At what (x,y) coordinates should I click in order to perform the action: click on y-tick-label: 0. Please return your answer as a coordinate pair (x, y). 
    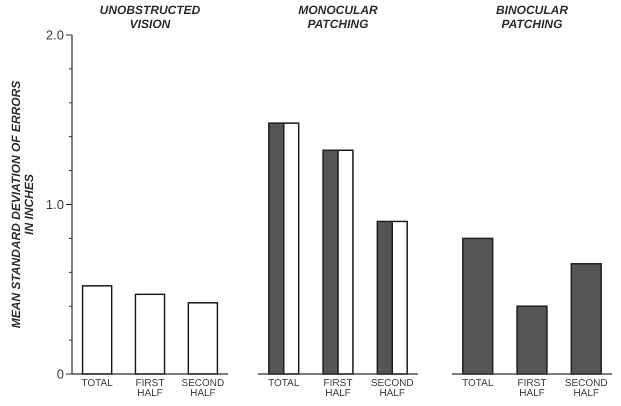
    Looking at the image, I should click on (60, 374).